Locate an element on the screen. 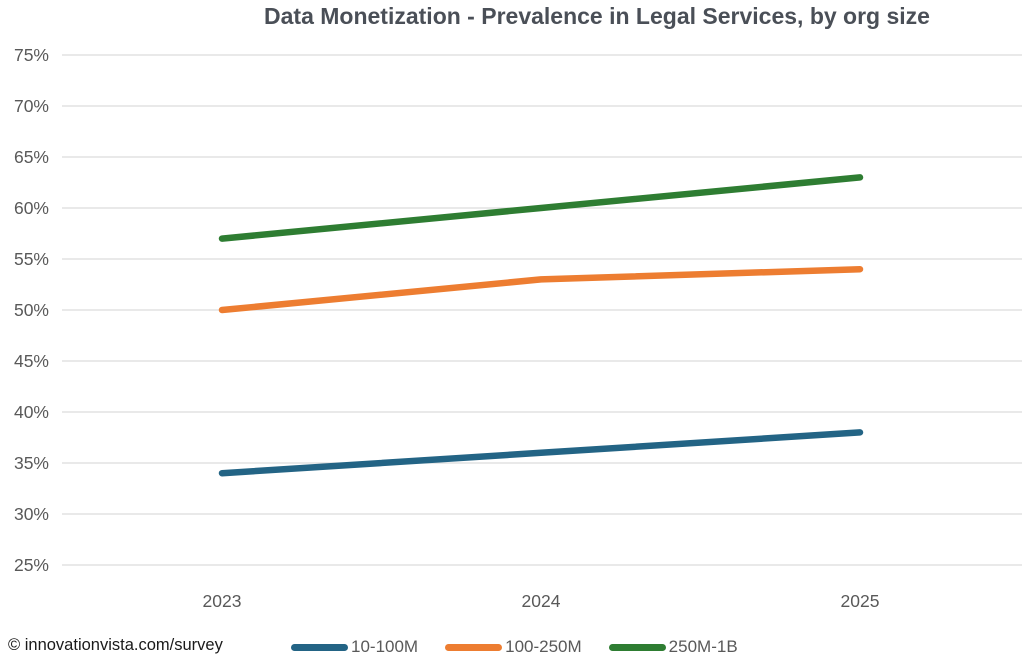  legend-label: 10-100M is located at coordinates (385, 646).